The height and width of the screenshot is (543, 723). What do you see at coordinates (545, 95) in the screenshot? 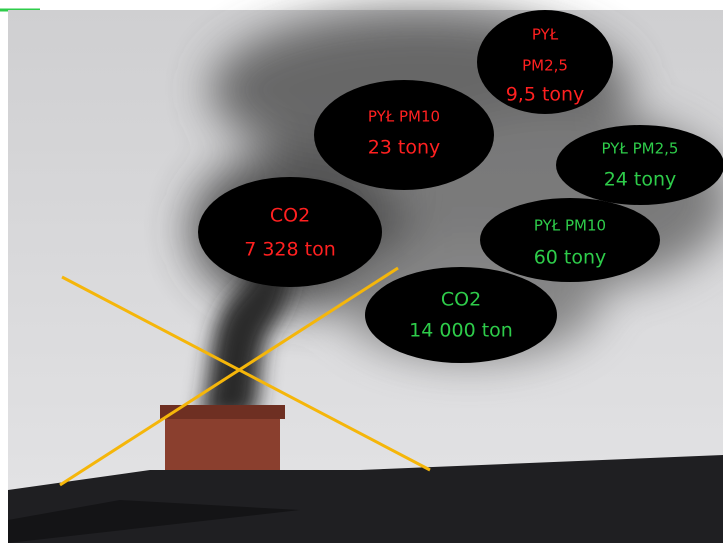
I see `bubble-text: 9,5 tony` at bounding box center [545, 95].